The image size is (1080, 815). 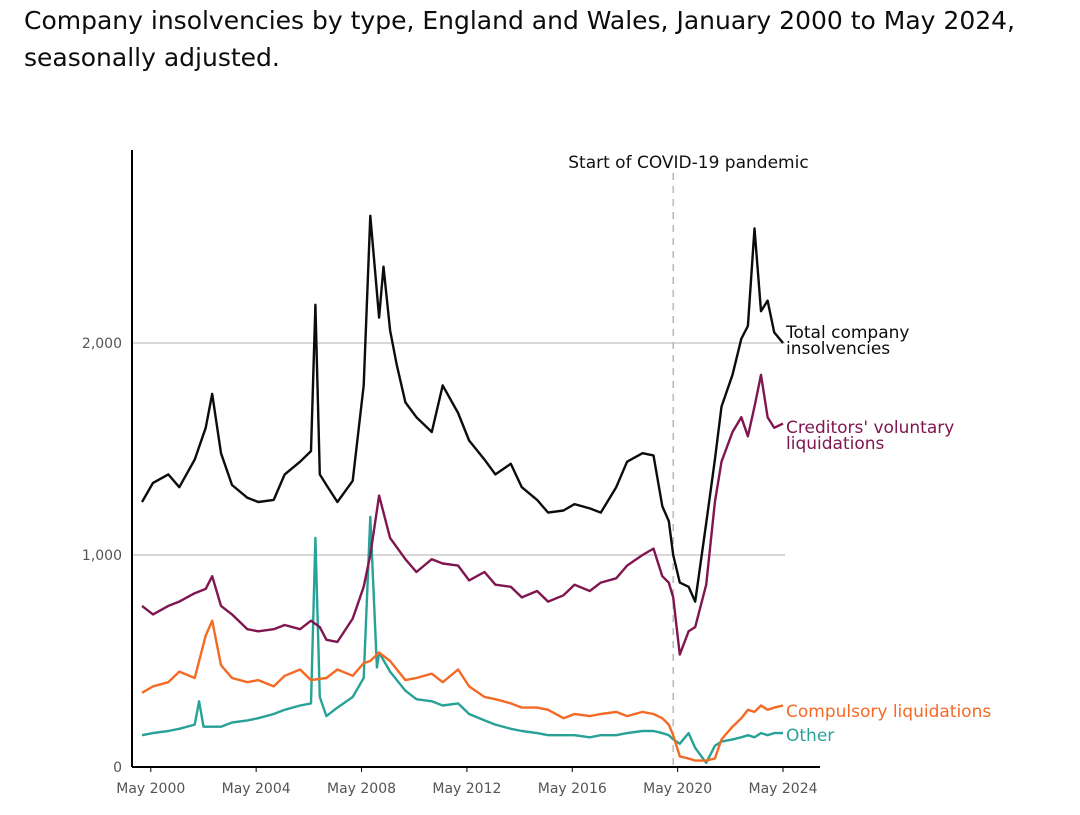 I want to click on series-line-compulsory, so click(x=462, y=690).